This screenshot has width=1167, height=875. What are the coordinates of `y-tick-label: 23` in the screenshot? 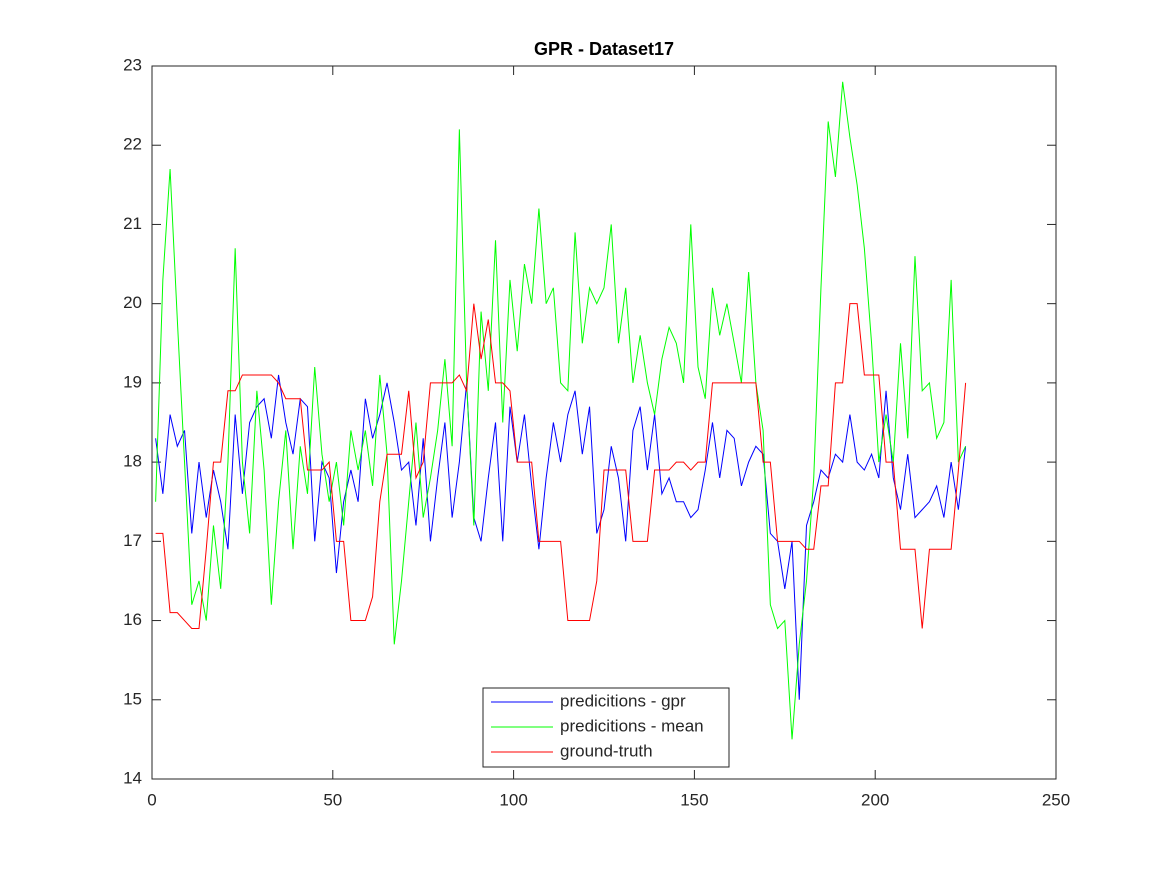 It's located at (132, 64).